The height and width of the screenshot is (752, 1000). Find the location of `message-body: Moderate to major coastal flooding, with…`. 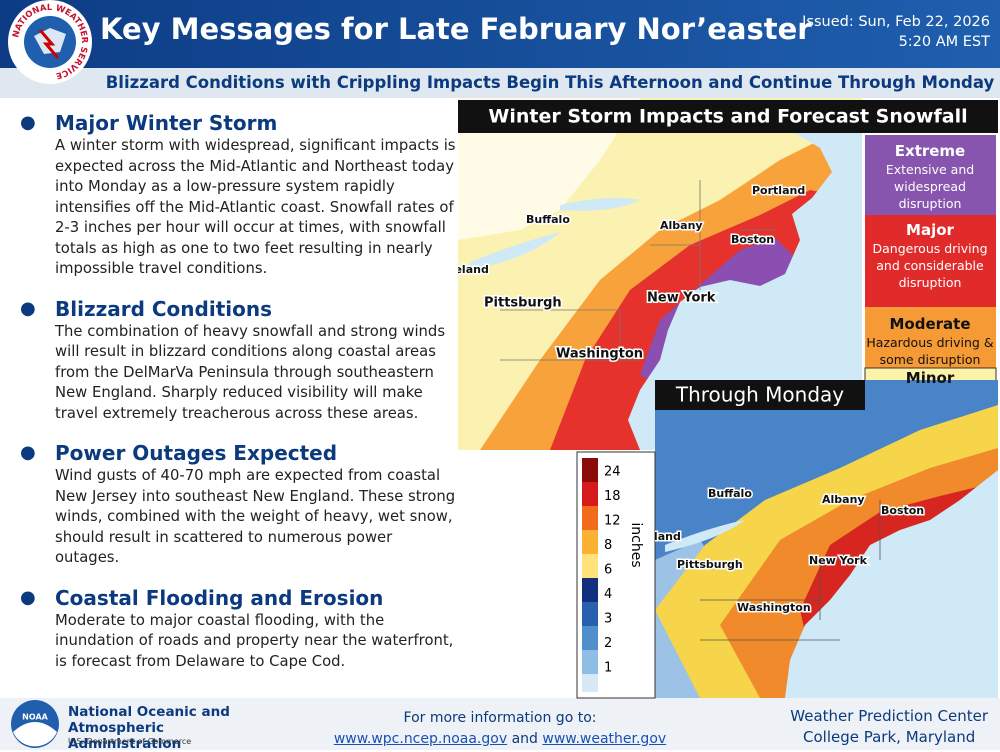

message-body: Moderate to major coastal flooding, with… is located at coordinates (254, 640).